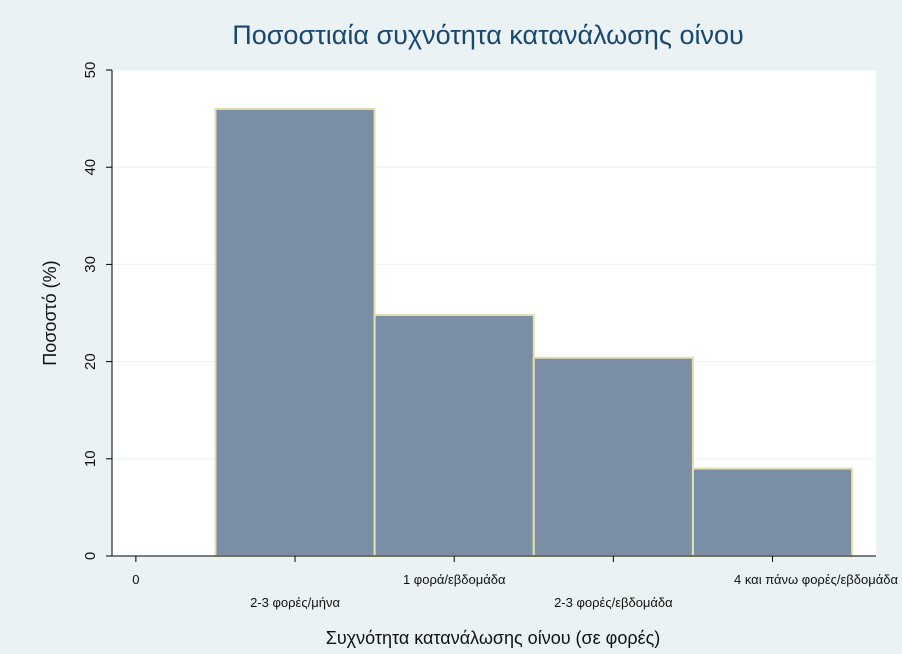  I want to click on x-axis-title: Συχνότητα κατανάλωσης οίνου (σε φορές), so click(493, 638).